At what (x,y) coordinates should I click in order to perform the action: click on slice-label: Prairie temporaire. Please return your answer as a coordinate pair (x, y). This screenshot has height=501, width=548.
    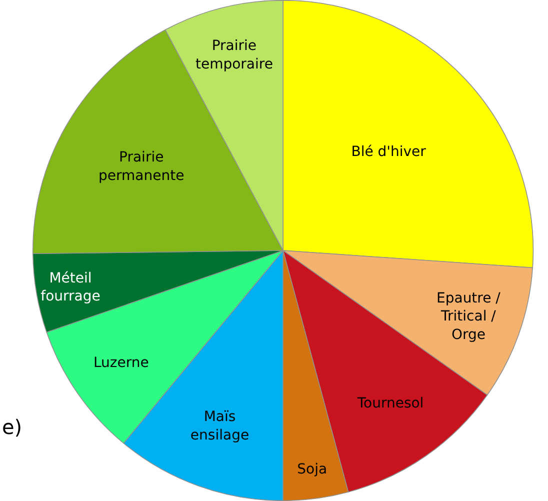
    Looking at the image, I should click on (234, 55).